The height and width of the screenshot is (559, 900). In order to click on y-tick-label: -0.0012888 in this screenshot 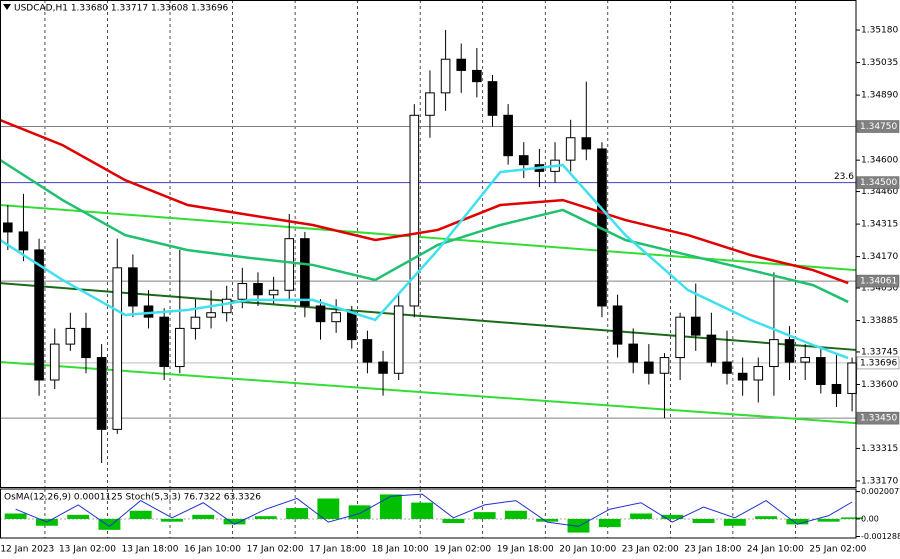, I will do `click(880, 536)`.